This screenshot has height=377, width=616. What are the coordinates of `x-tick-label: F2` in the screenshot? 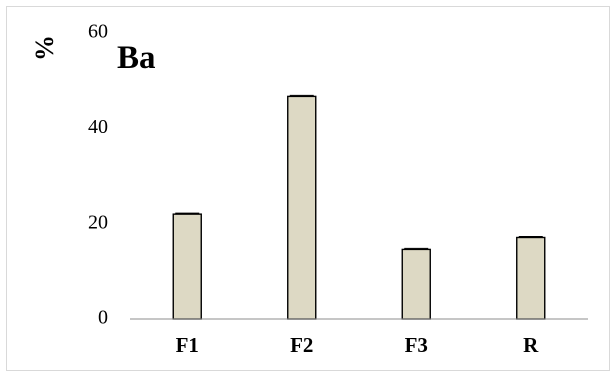 It's located at (301, 345).